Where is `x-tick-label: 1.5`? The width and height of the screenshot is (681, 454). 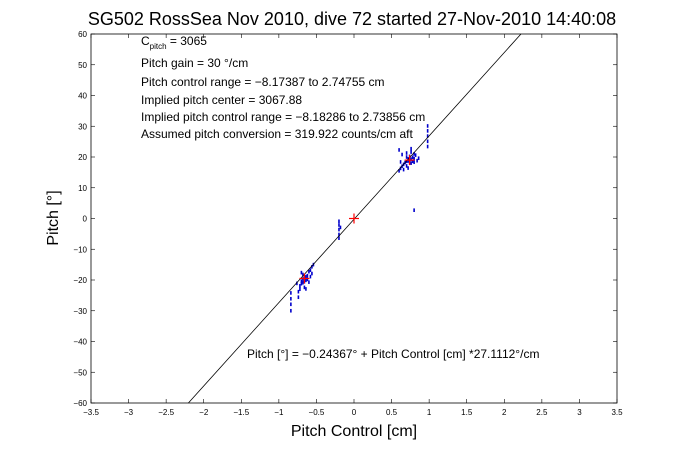
x-tick-label: 1.5 is located at coordinates (467, 412).